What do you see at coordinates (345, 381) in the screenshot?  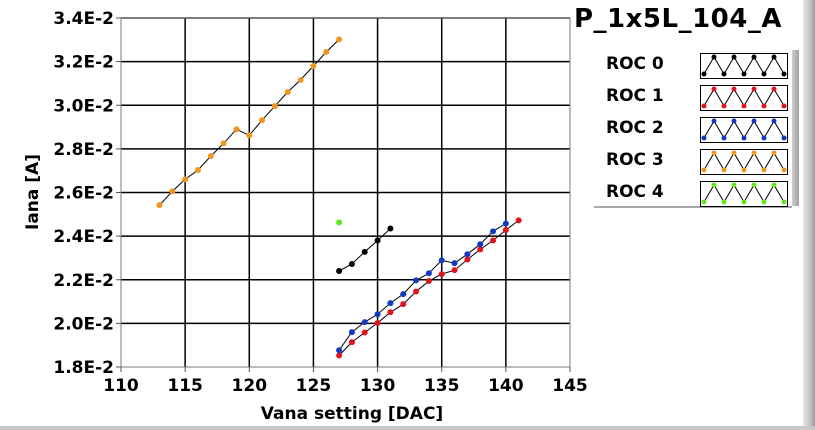 I see `x-axis: 110 115 120 125 130 135 140 145` at bounding box center [345, 381].